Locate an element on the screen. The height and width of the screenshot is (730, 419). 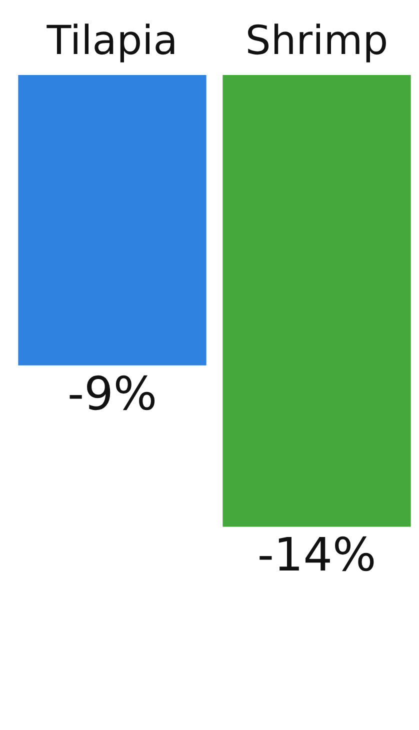
data-label: -14% is located at coordinates (316, 555).